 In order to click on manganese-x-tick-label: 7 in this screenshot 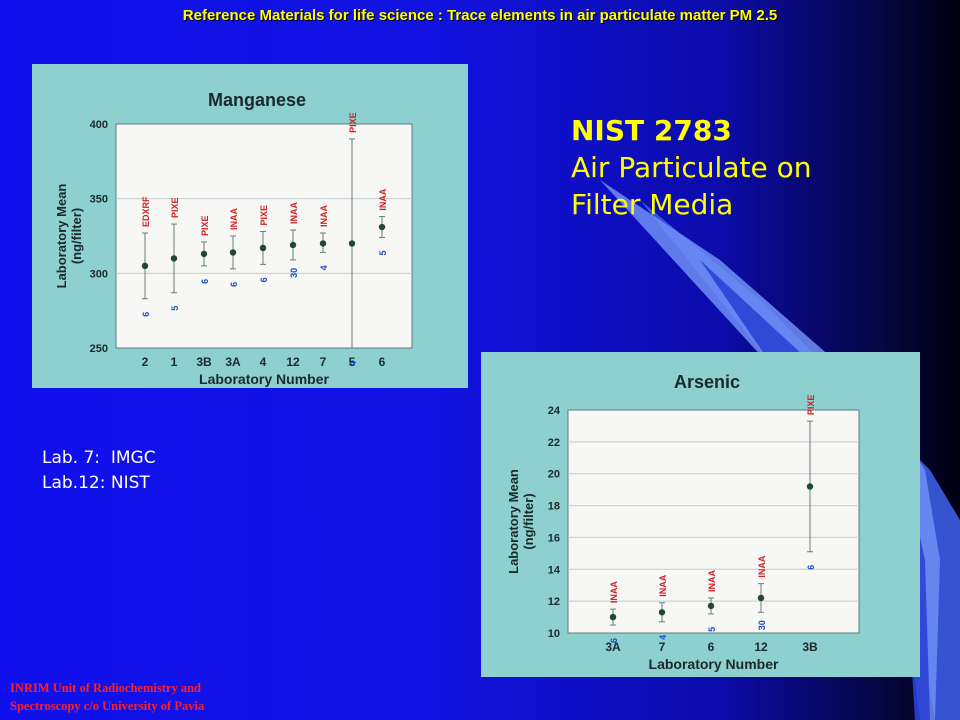, I will do `click(323, 362)`.